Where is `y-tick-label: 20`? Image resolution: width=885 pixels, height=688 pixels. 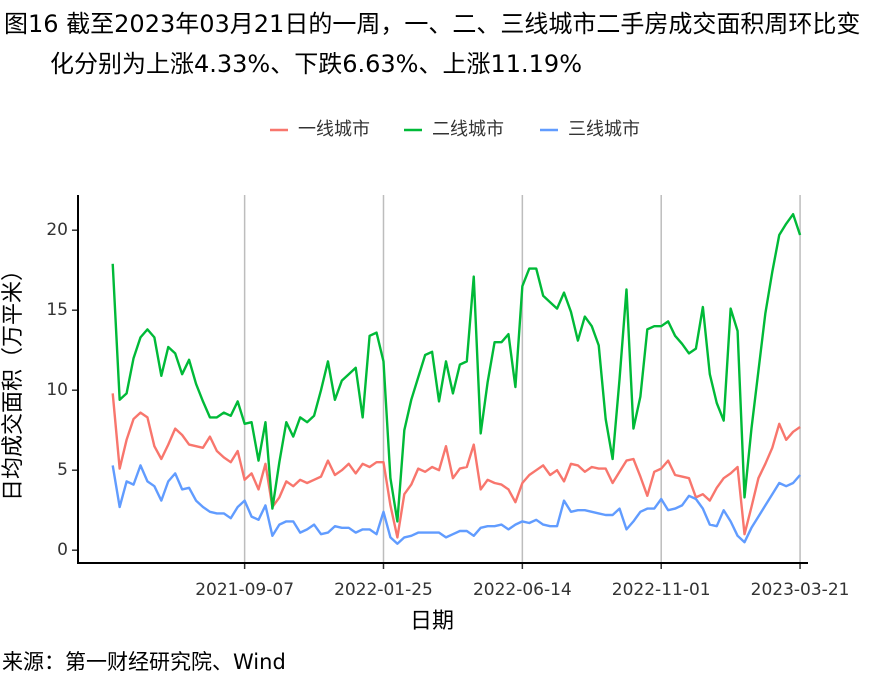
y-tick-label: 20 is located at coordinates (57, 230).